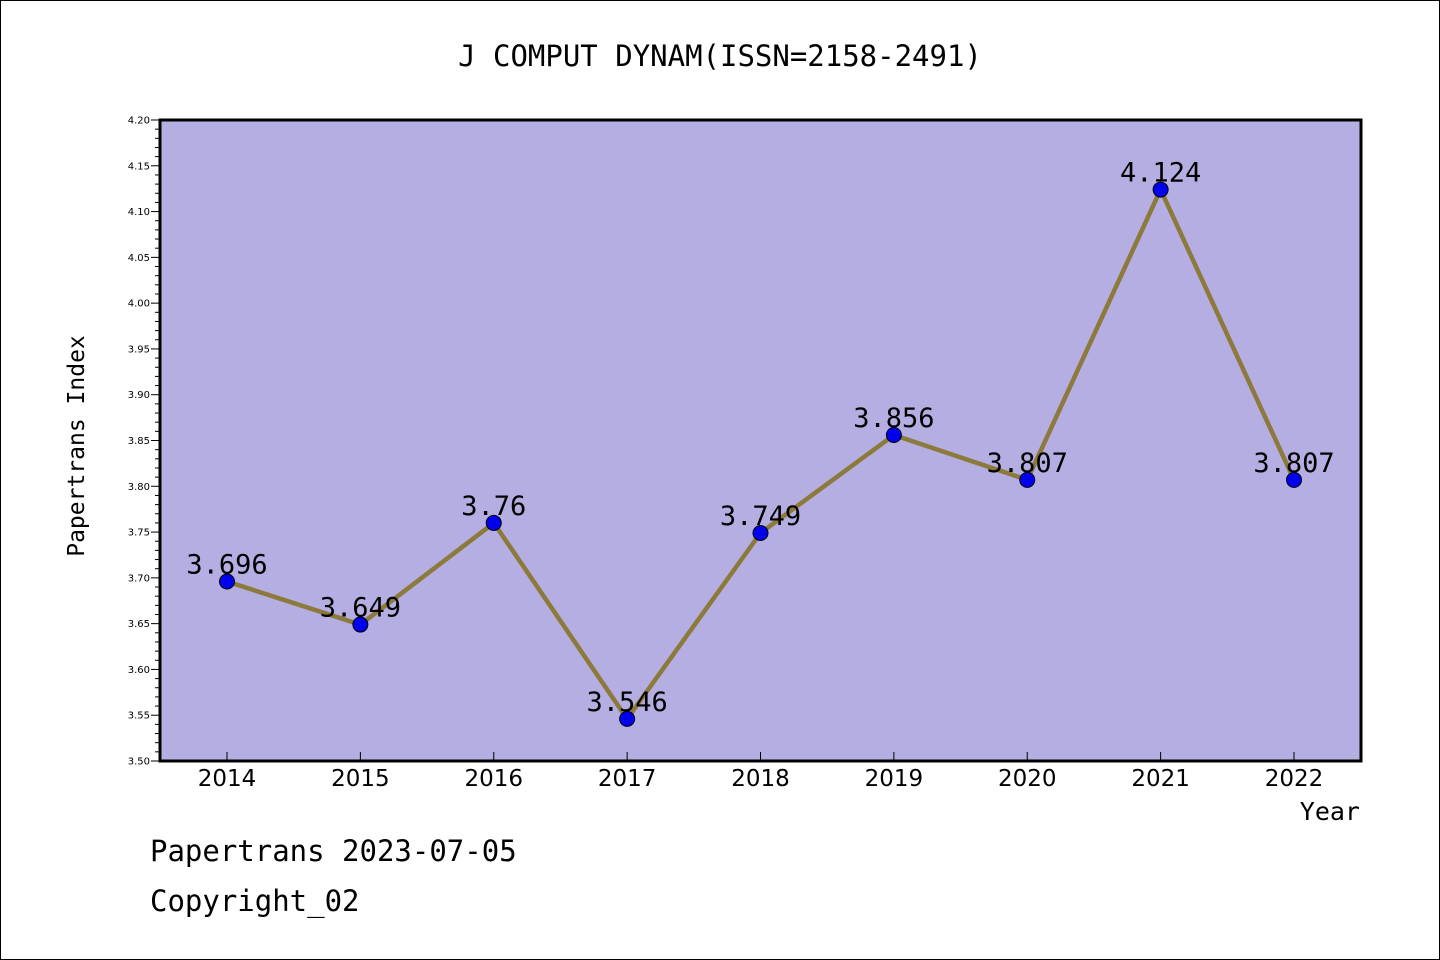  Describe the element at coordinates (493, 506) in the screenshot. I see `data-label: 3.76` at that location.